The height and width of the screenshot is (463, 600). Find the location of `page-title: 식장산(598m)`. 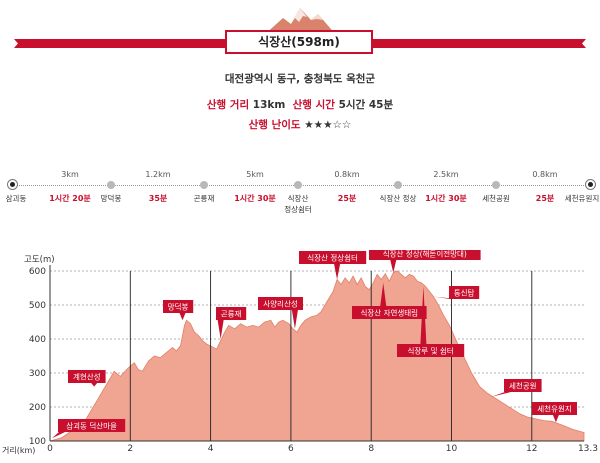

page-title: 식장산(598m) is located at coordinates (299, 42).